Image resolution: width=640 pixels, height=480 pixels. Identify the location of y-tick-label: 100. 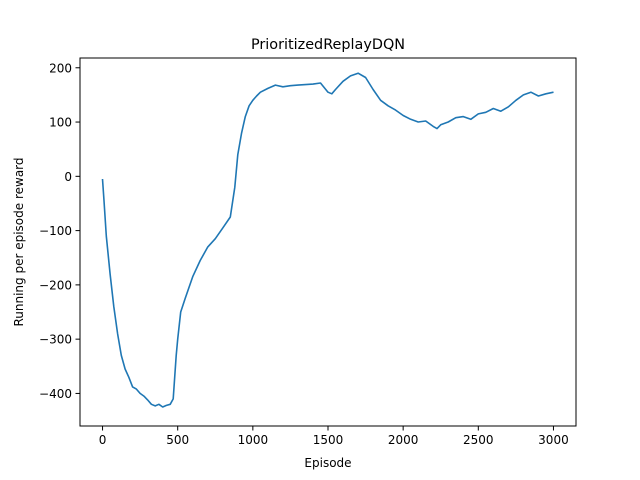
(60, 123).